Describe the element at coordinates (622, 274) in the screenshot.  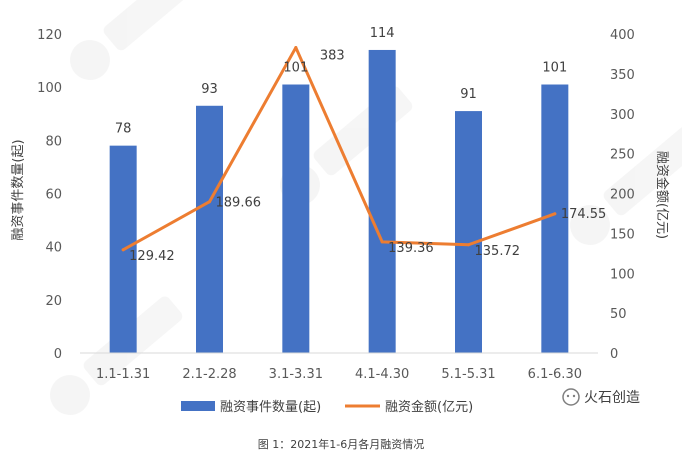
I see `y2-tick-label: 100` at that location.